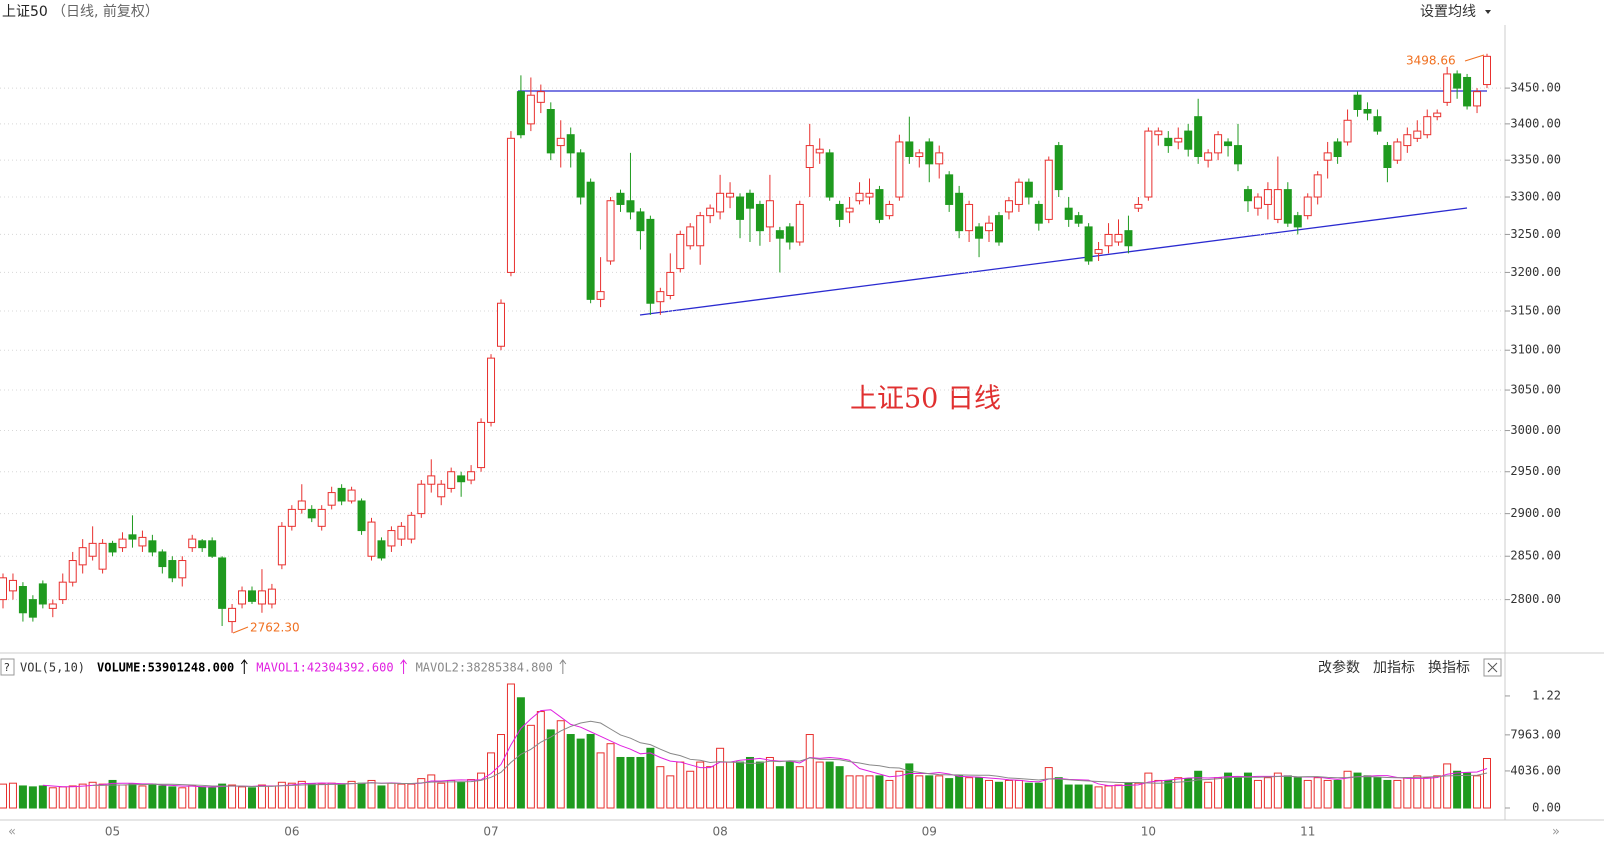 This screenshot has width=1604, height=861. I want to click on scroll-right: », so click(1556, 832).